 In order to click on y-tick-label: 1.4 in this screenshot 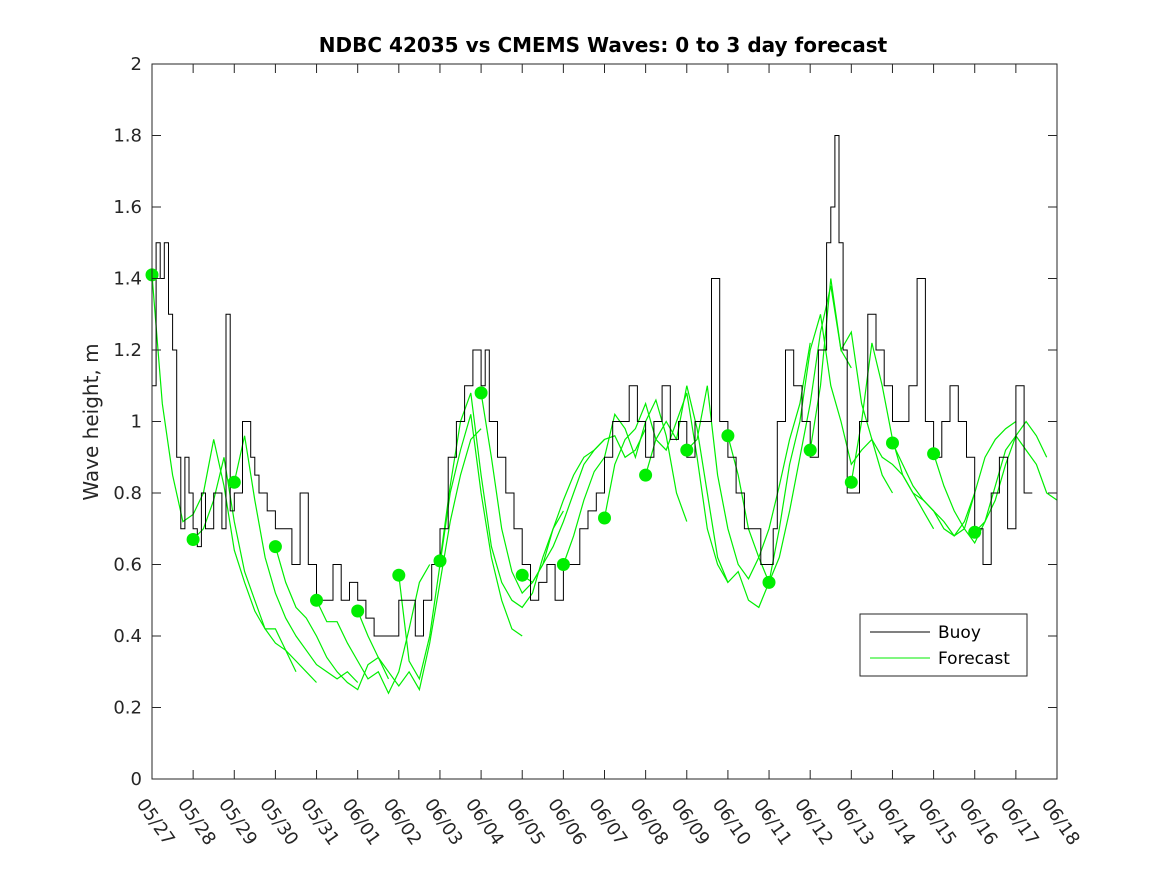, I will do `click(127, 279)`.